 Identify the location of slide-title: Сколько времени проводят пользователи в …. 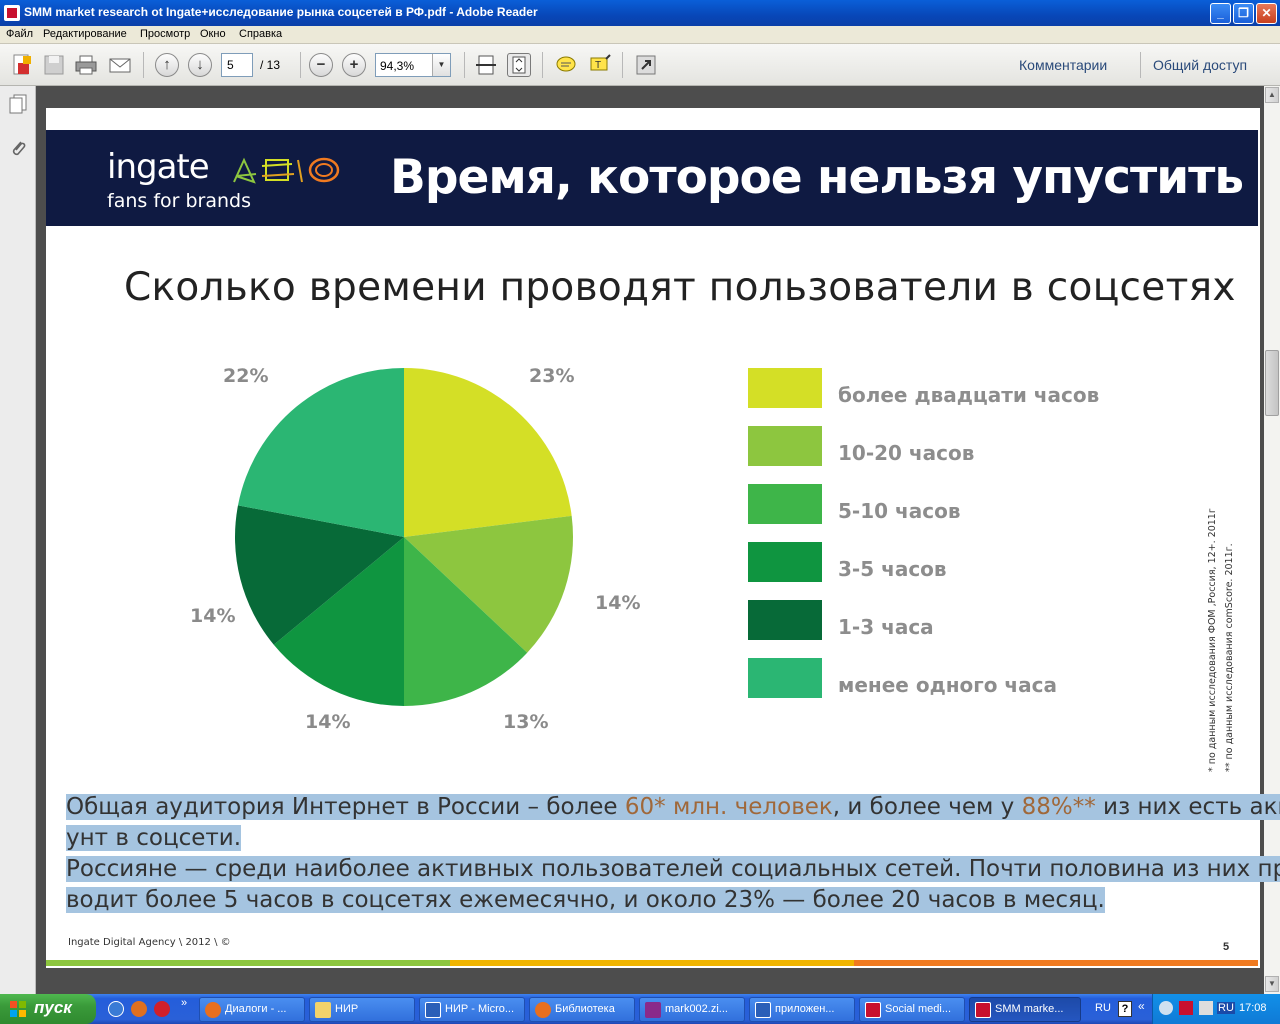
(680, 287).